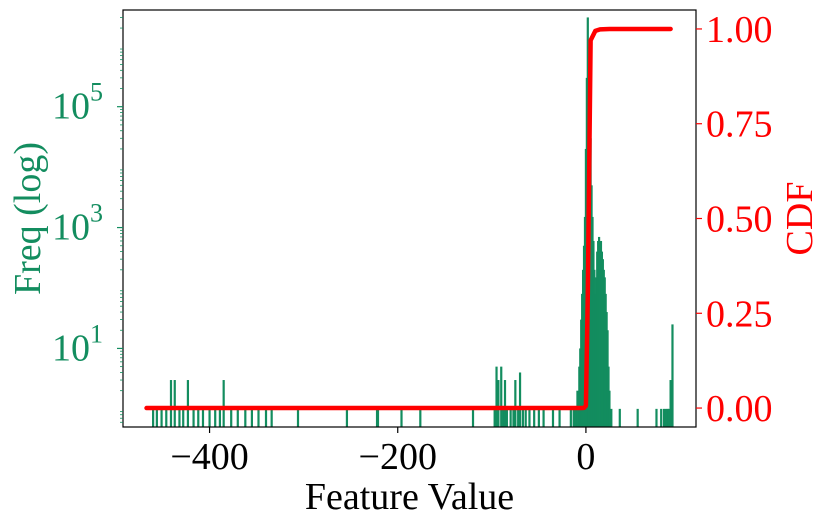  I want to click on x-tick-label: 0, so click(585, 457).